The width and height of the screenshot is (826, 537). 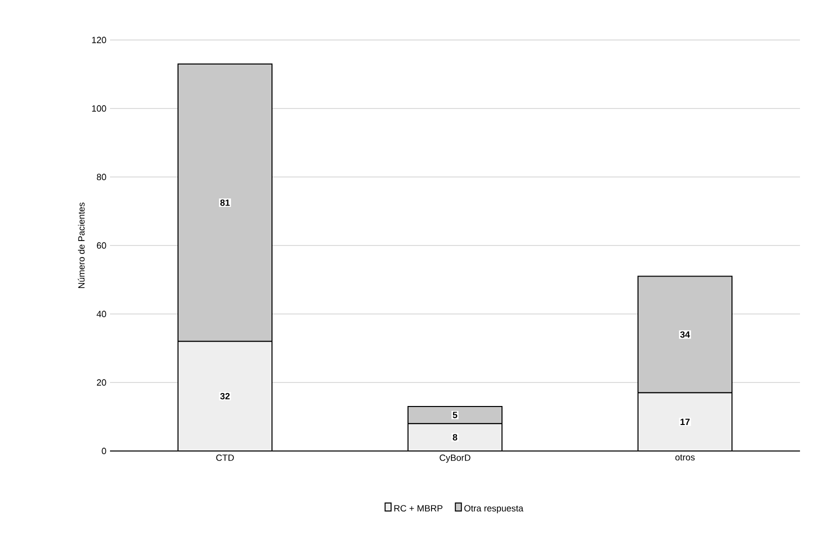 What do you see at coordinates (104, 451) in the screenshot?
I see `y-tick-label: 0` at bounding box center [104, 451].